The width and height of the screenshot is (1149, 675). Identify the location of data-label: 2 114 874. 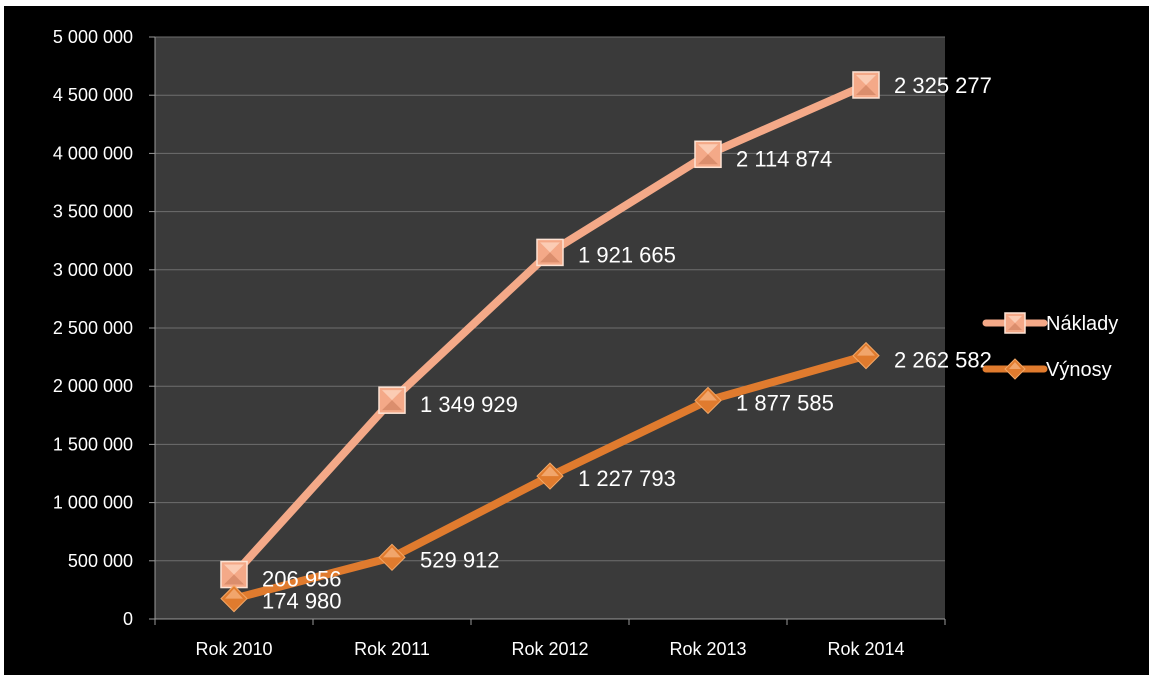
(784, 158).